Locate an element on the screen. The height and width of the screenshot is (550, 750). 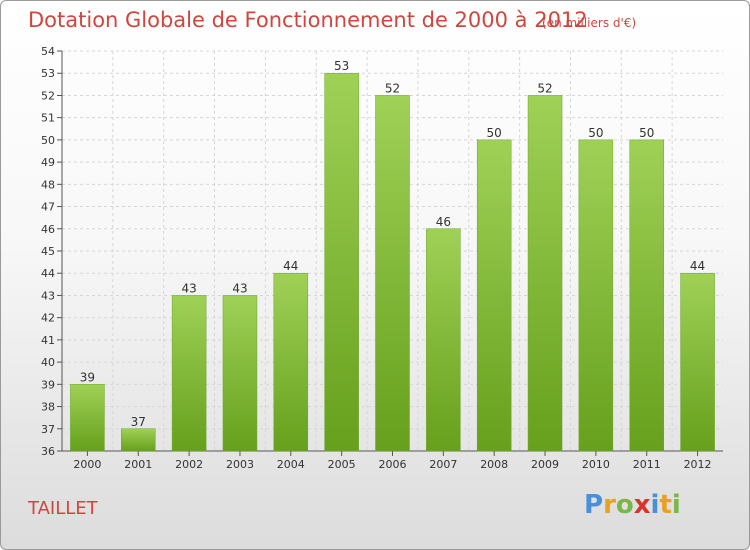
proxiti-logo: Proxiti is located at coordinates (632, 505).